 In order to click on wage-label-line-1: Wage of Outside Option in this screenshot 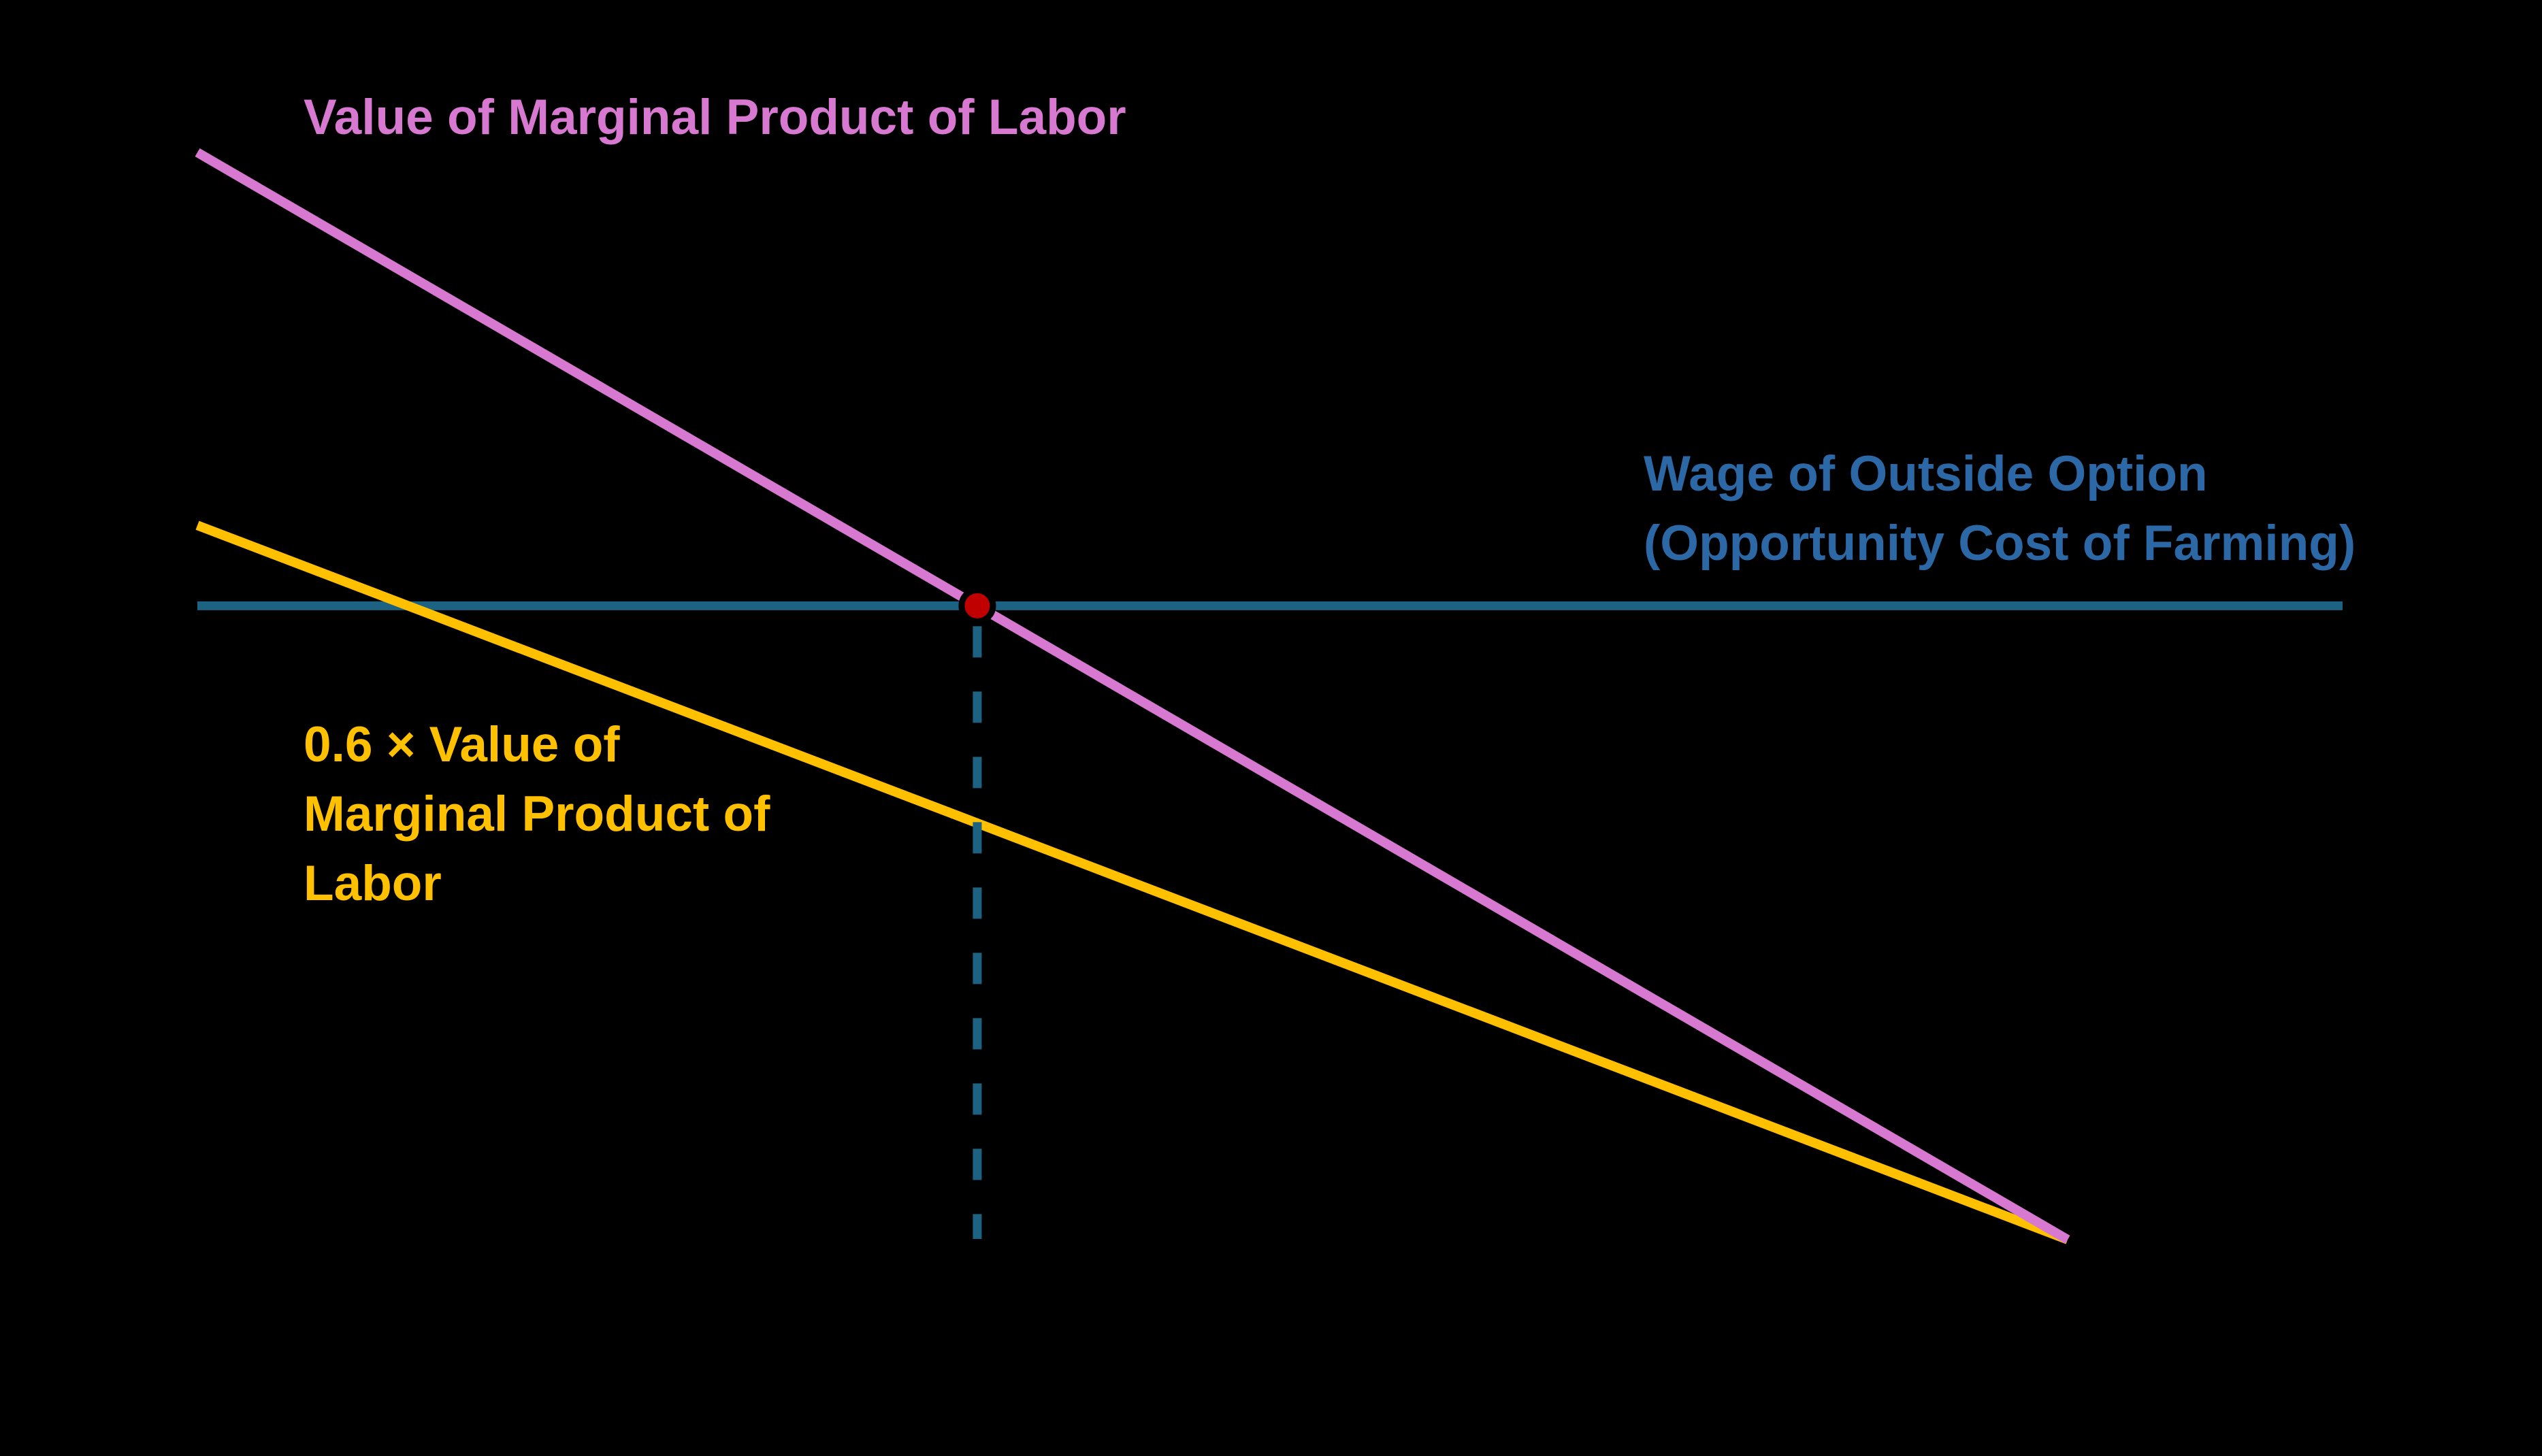, I will do `click(1926, 474)`.